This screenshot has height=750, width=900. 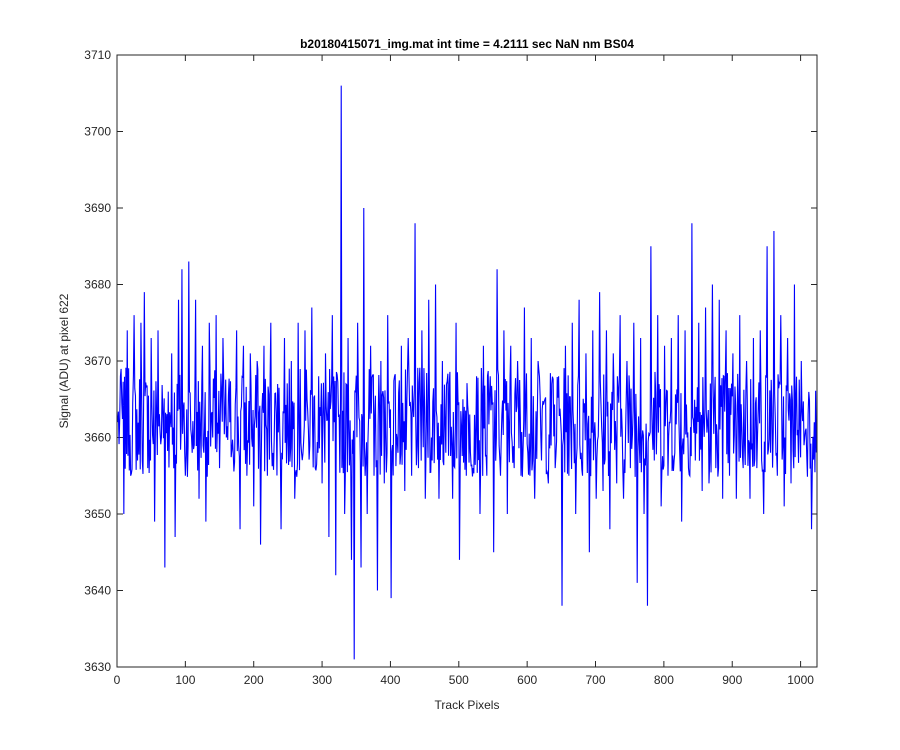 I want to click on x-tick-label: 500, so click(x=459, y=680).